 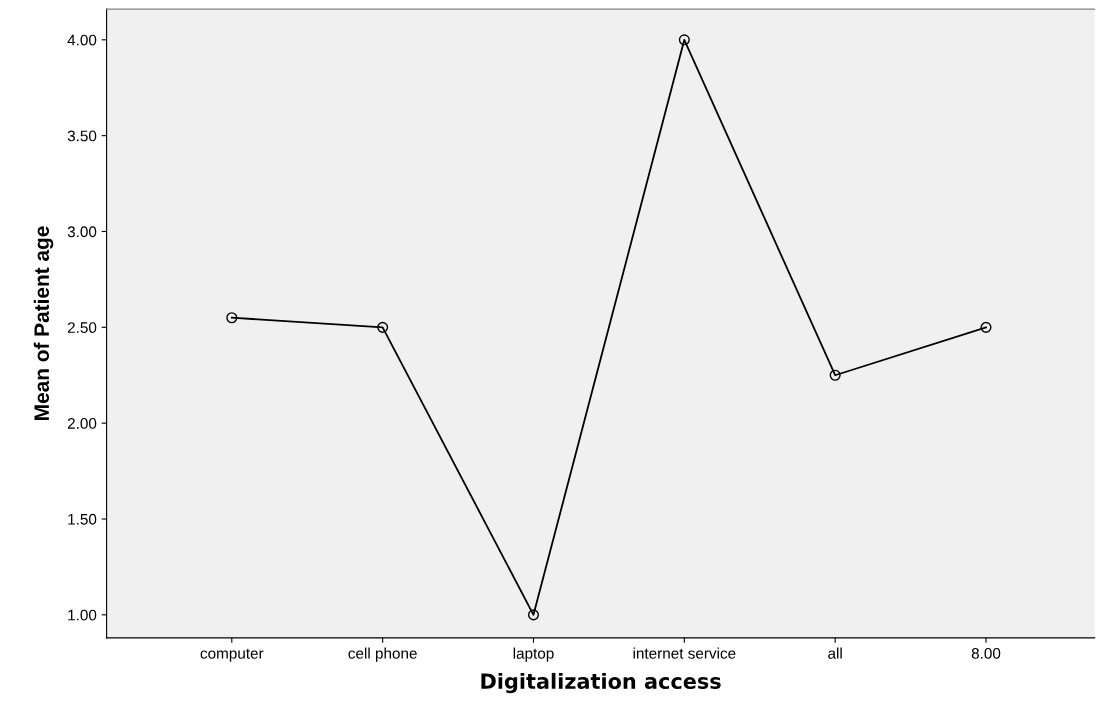 I want to click on x-tick-label: 8.00, so click(x=986, y=653).